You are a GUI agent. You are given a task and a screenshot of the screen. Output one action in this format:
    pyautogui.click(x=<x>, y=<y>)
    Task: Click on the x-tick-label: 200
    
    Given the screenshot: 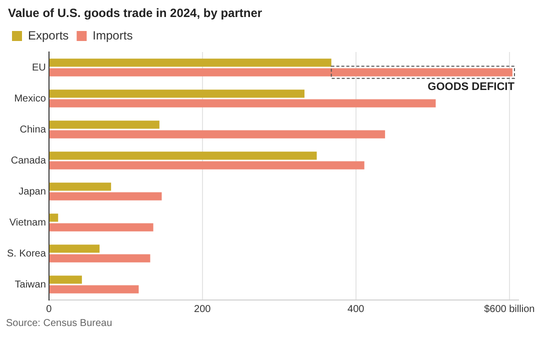 What is the action you would take?
    pyautogui.click(x=203, y=309)
    